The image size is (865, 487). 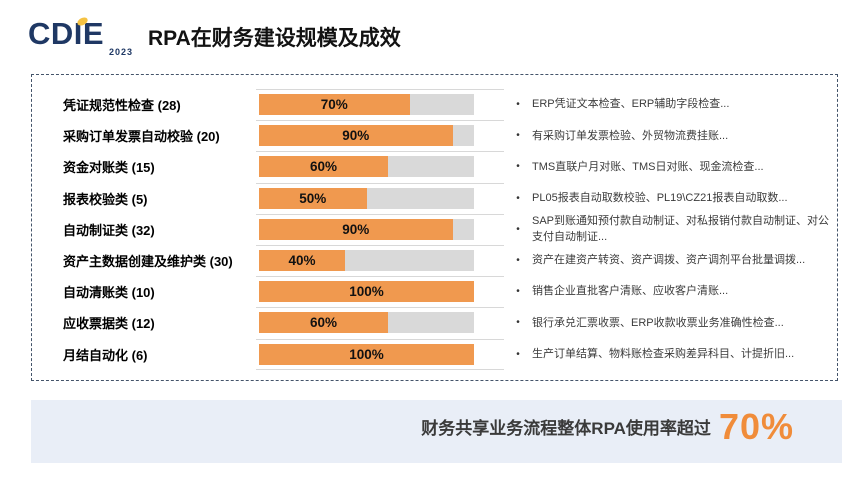 I want to click on logo-text: CDIE, so click(x=66, y=33).